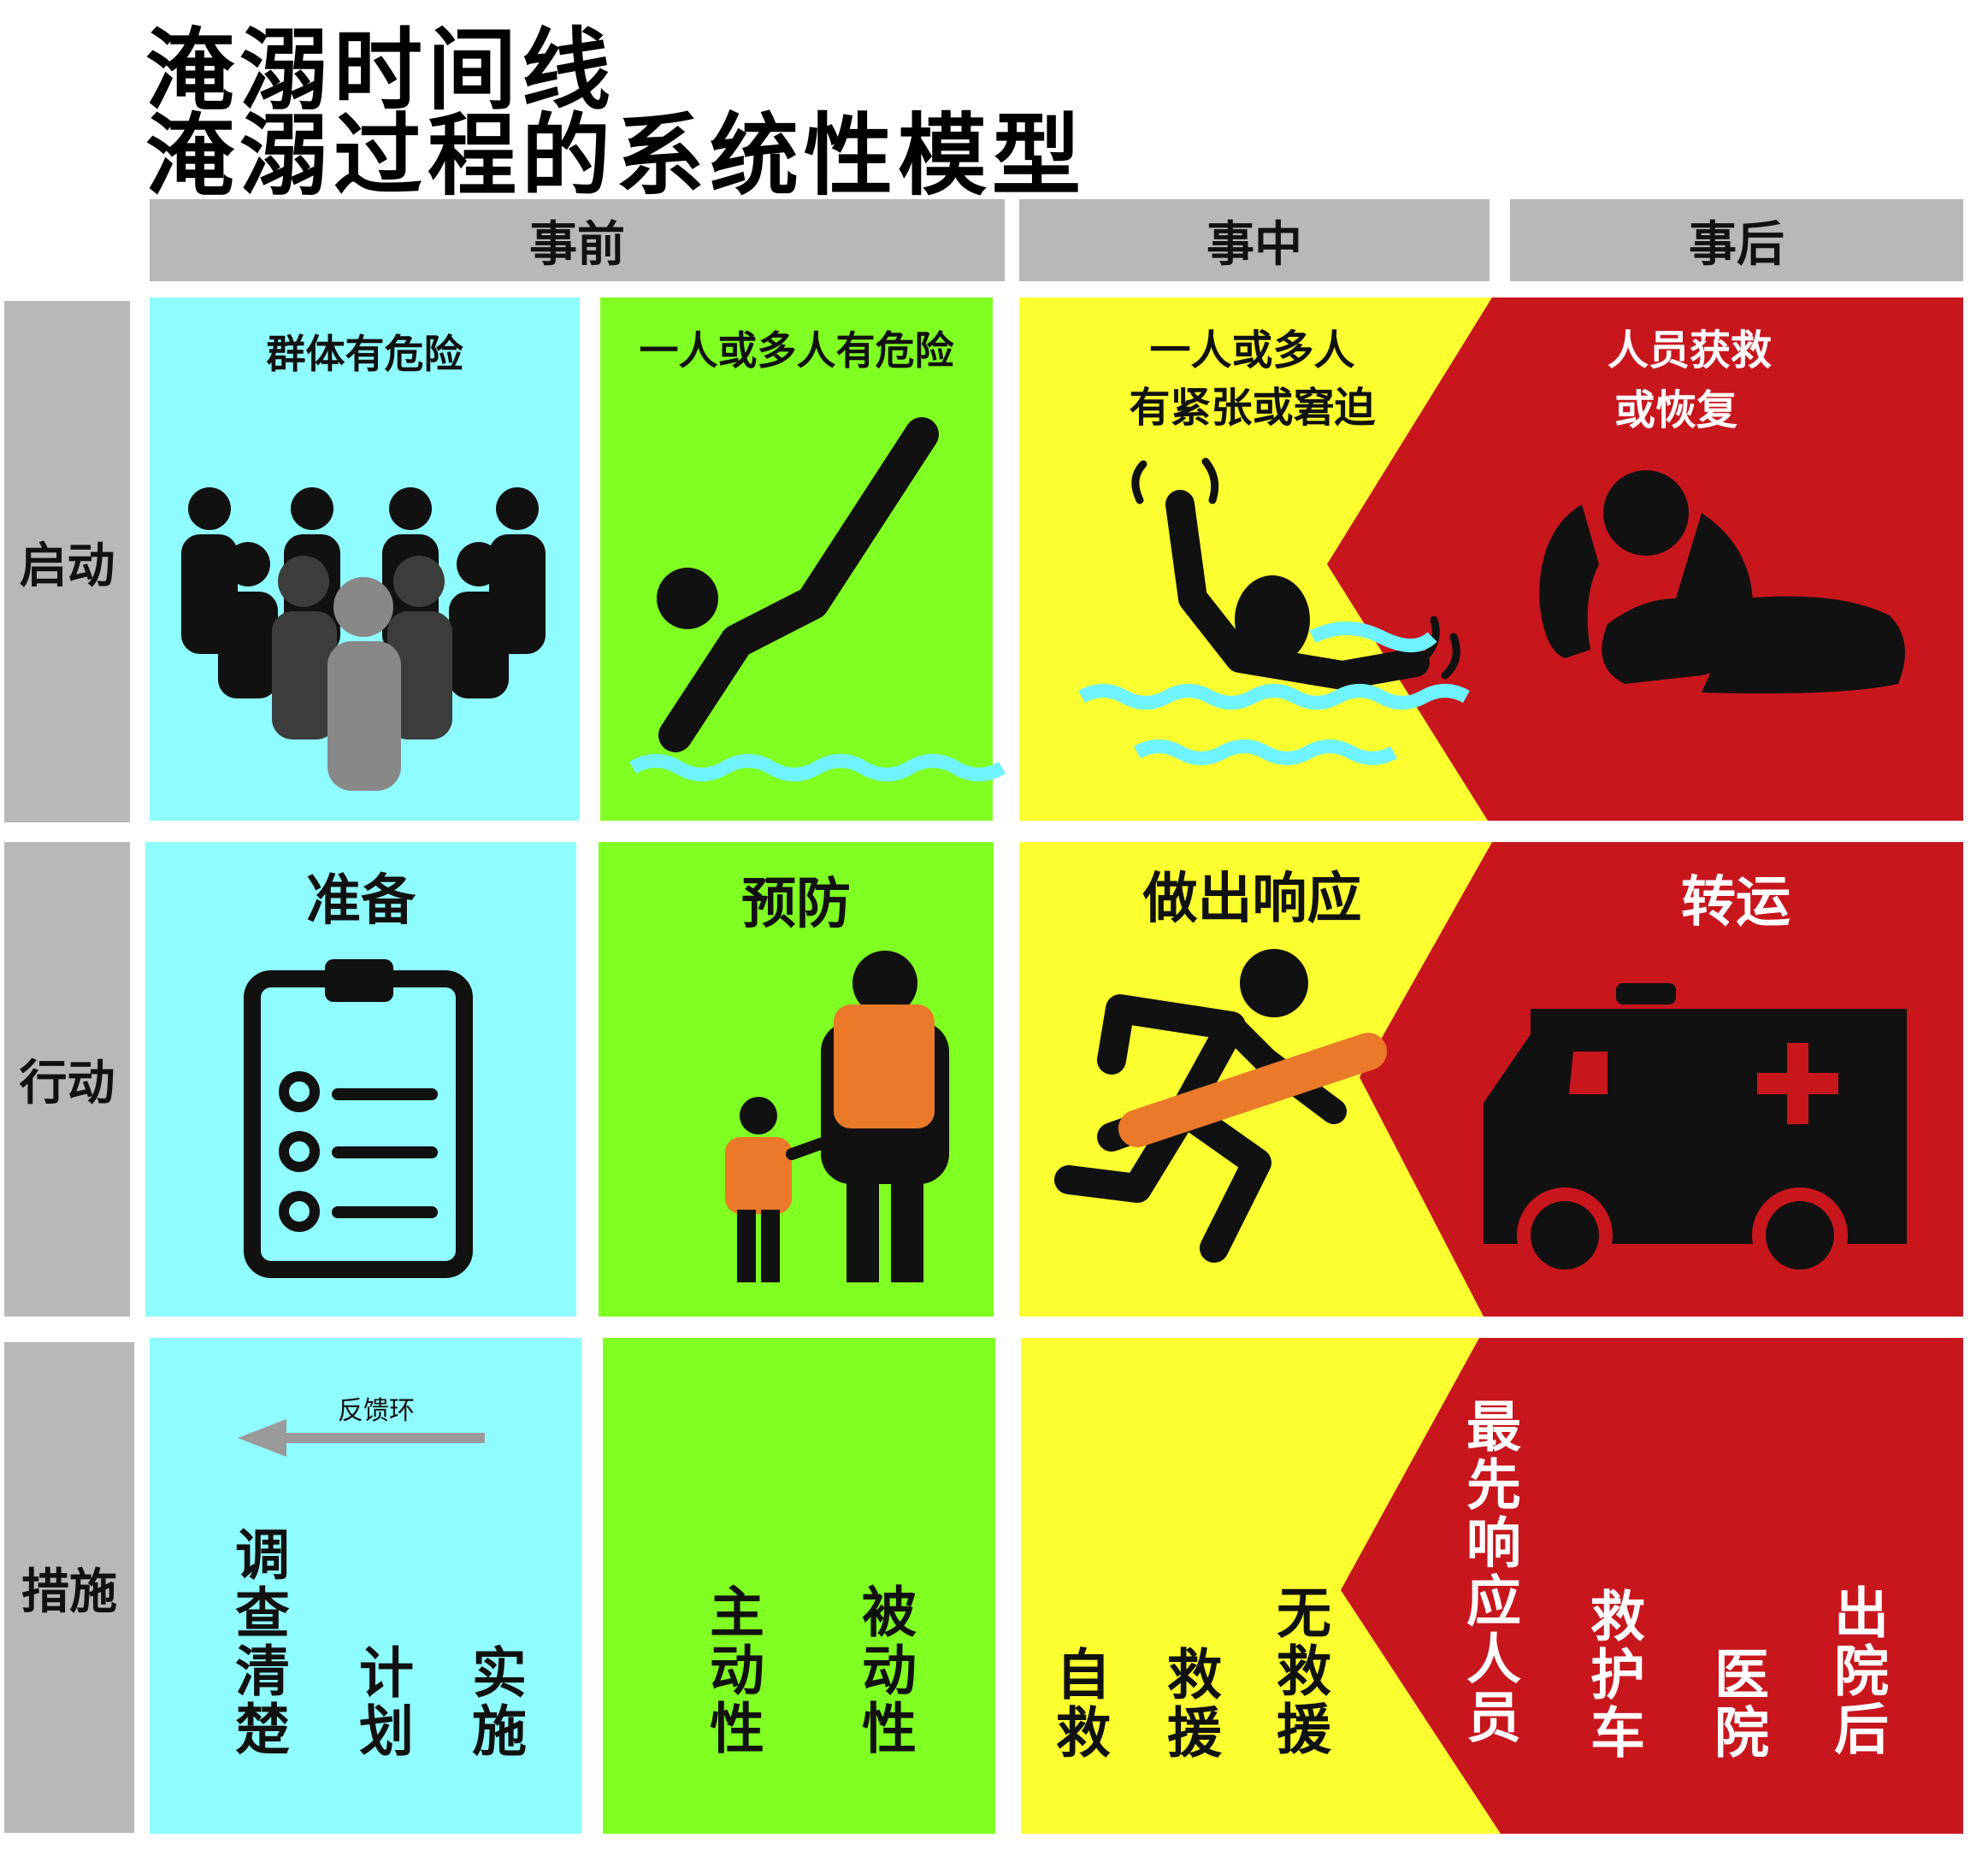 Image resolution: width=1988 pixels, height=1850 pixels. What do you see at coordinates (365, 1586) in the screenshot?
I see `cell-measures-prepare` at bounding box center [365, 1586].